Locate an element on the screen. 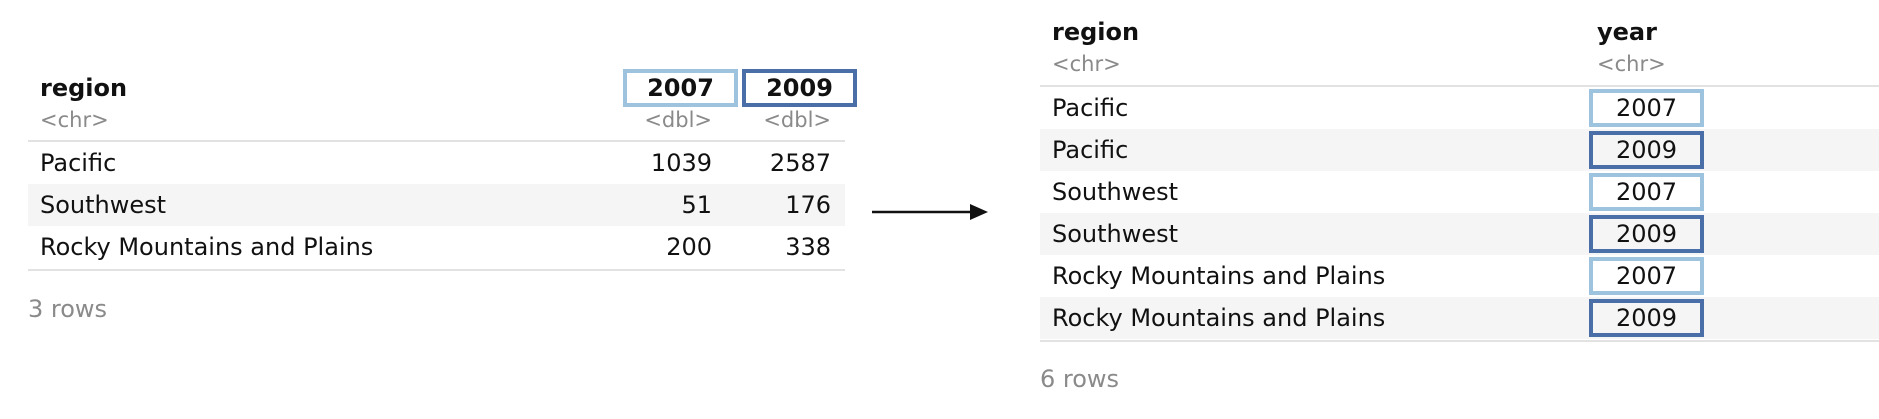 The height and width of the screenshot is (419, 1879). wide-cell-2007: 200 is located at coordinates (689, 247).